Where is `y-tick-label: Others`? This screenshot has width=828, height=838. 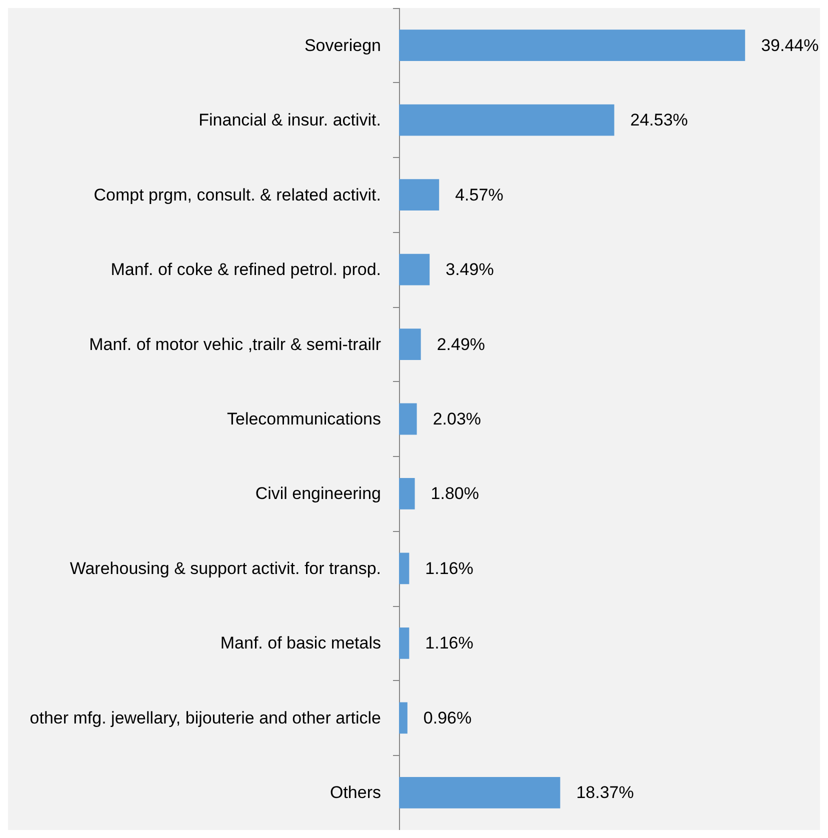
y-tick-label: Others is located at coordinates (355, 792).